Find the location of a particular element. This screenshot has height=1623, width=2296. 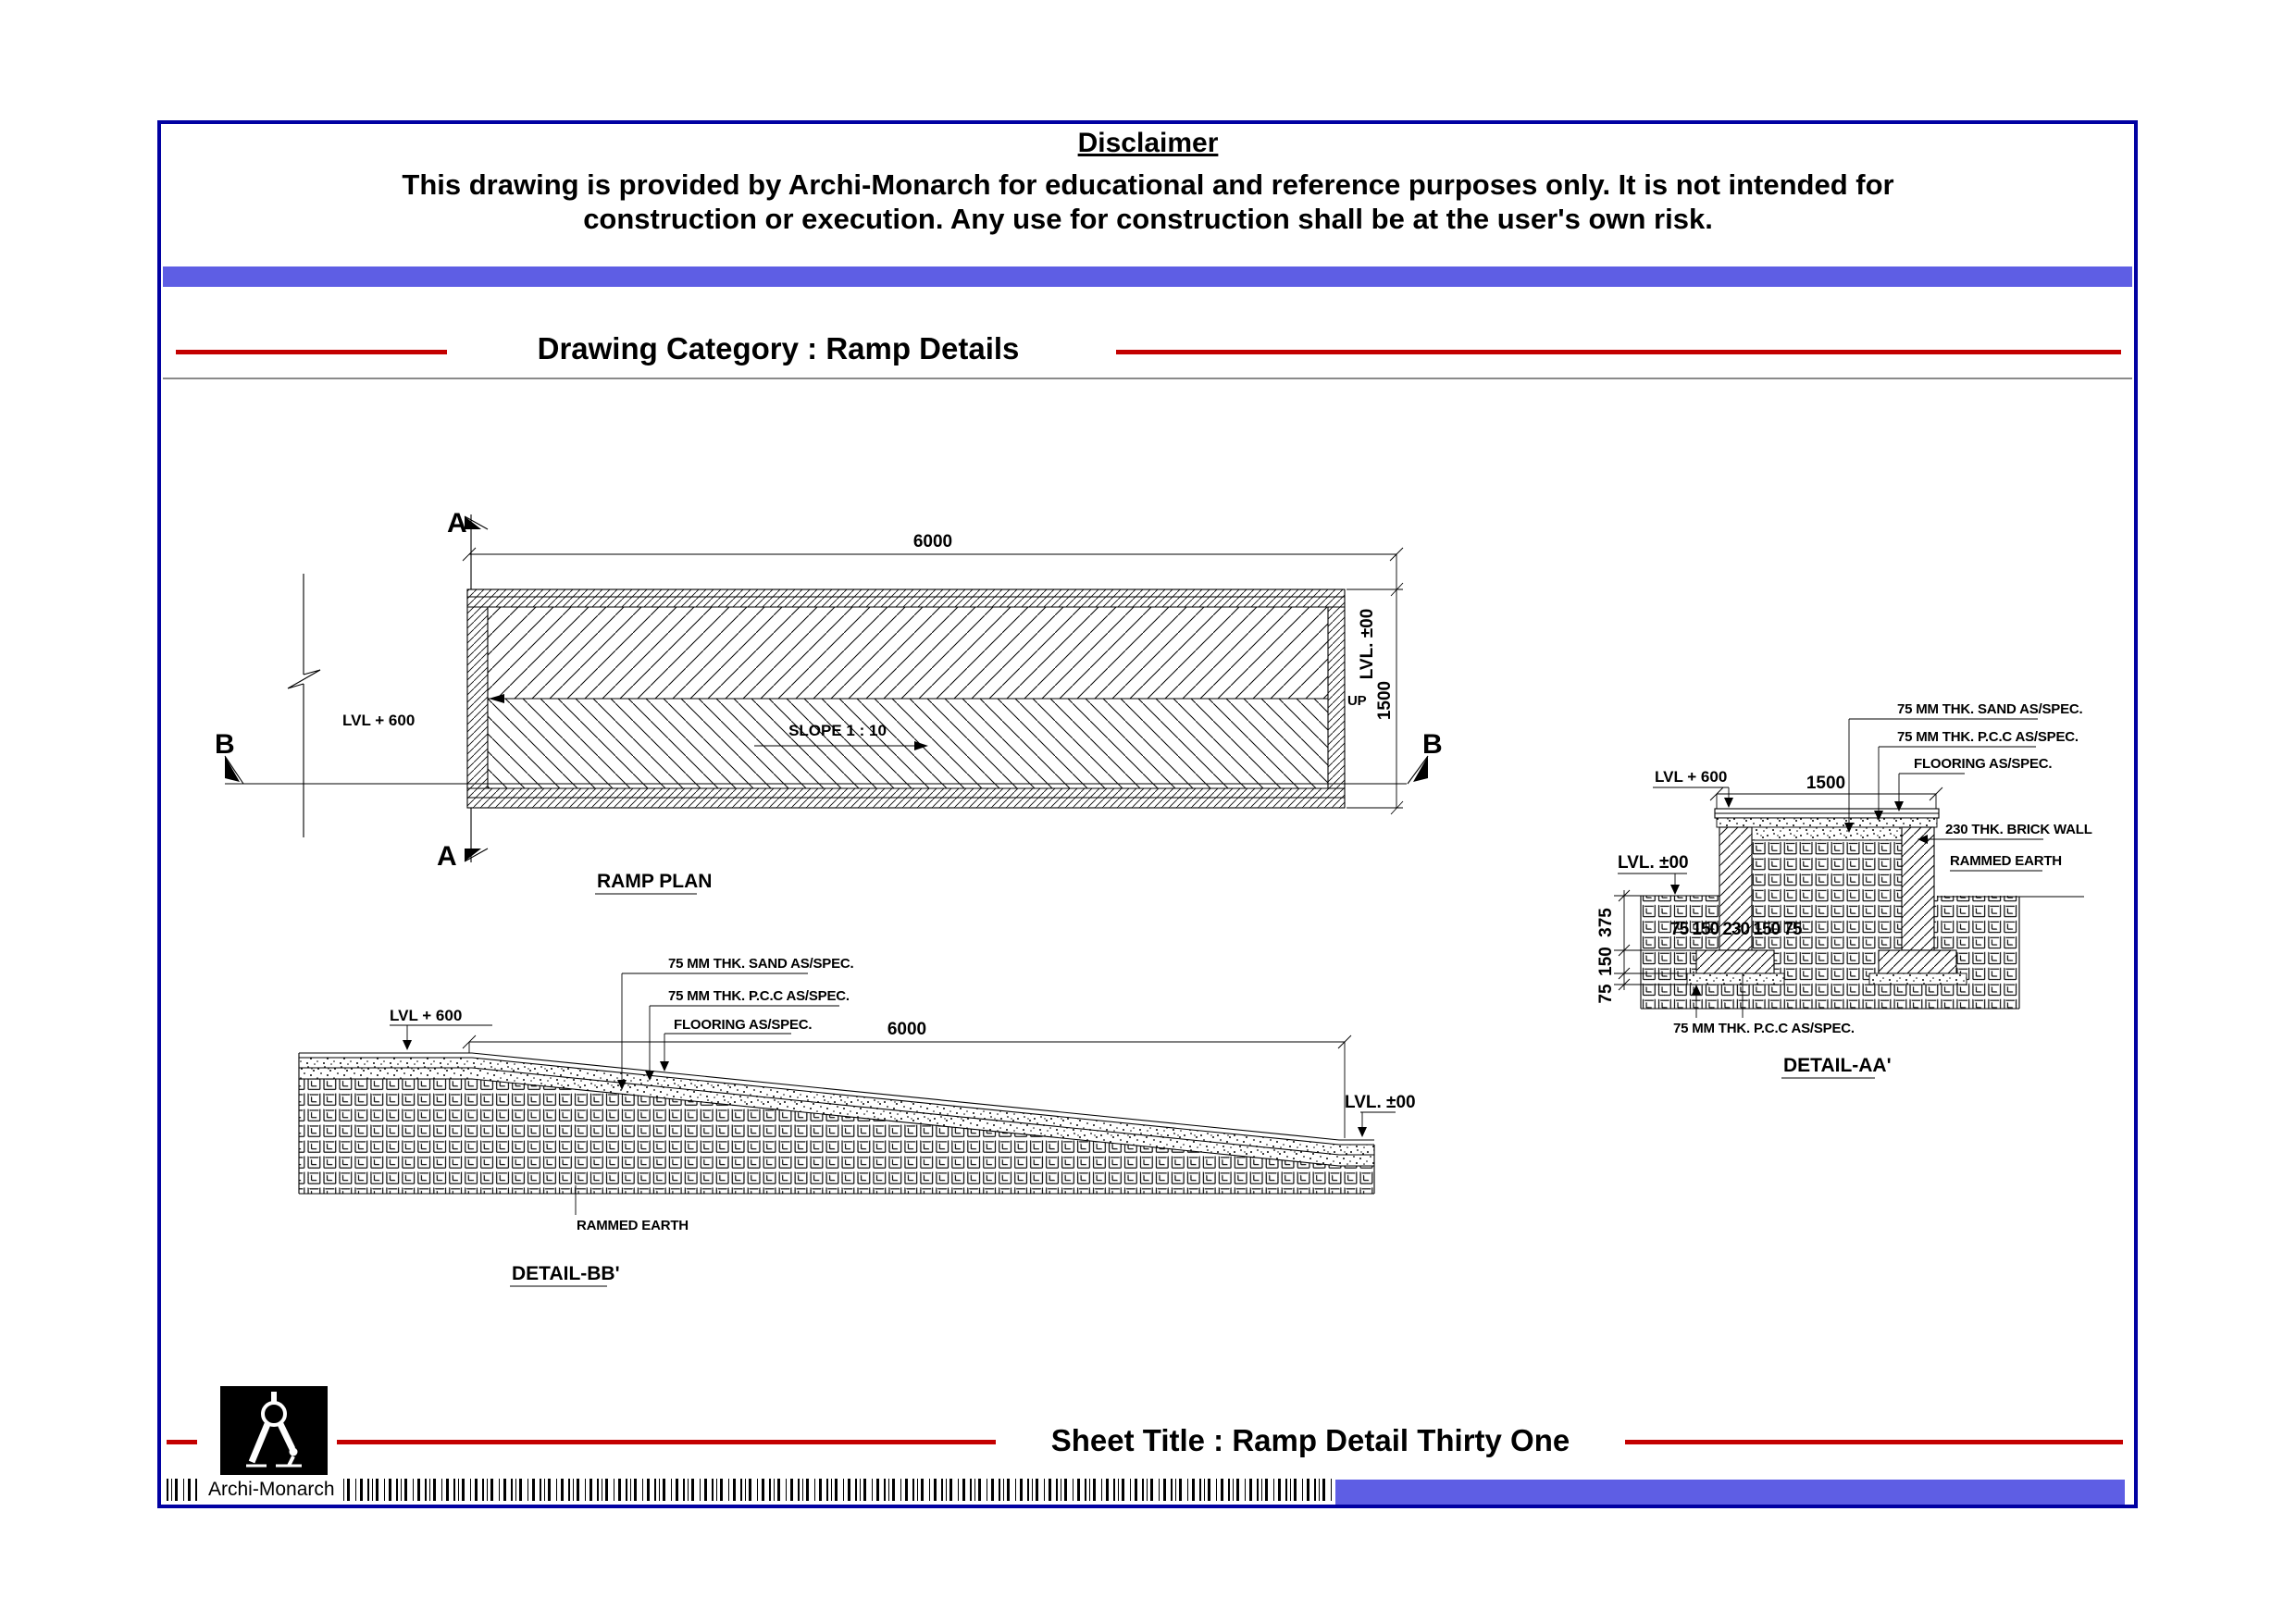

compass-icon is located at coordinates (274, 1430).